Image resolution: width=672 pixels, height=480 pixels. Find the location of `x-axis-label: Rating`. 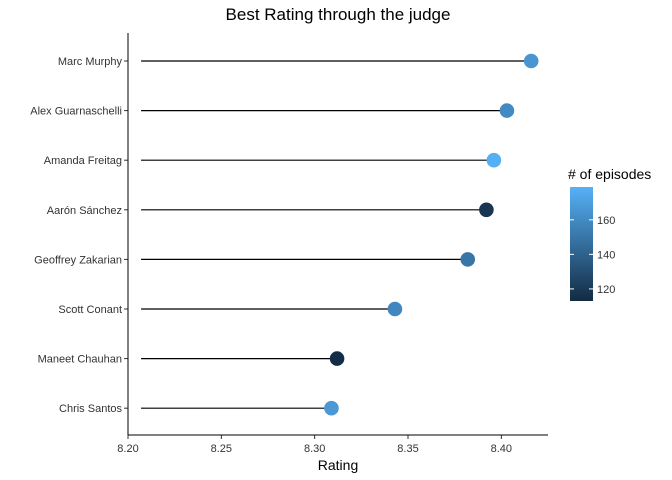

x-axis-label: Rating is located at coordinates (338, 465).